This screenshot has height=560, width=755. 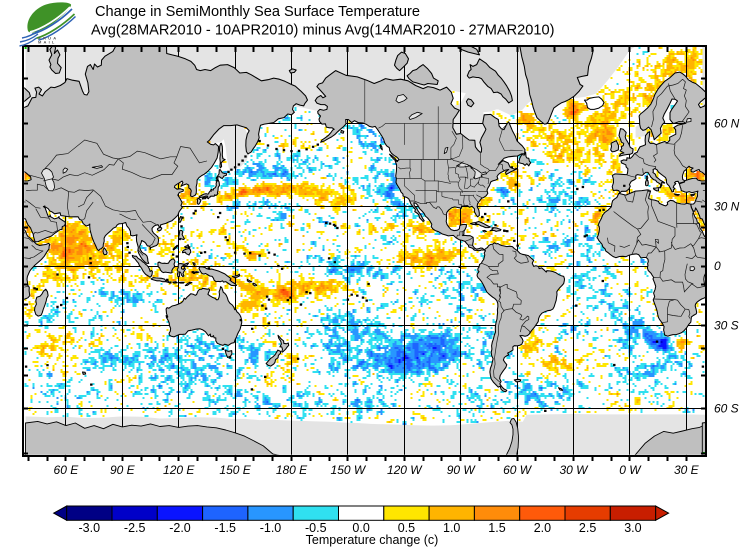 I want to click on svg-text: -2.0, so click(x=180, y=528).